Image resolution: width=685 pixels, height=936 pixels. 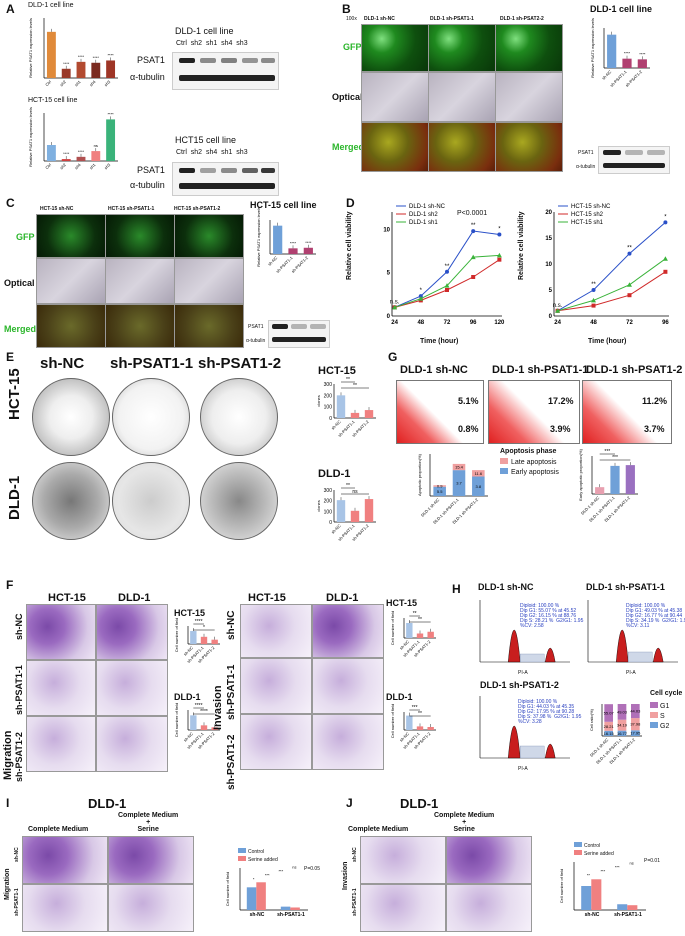 I want to click on f-inv-dld-nc, so click(x=348, y=631).